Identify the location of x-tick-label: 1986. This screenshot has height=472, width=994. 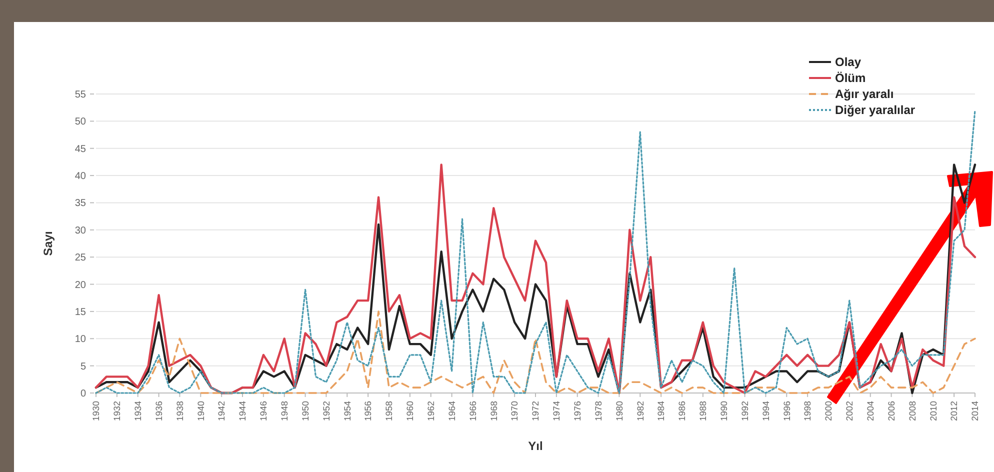
(682, 411).